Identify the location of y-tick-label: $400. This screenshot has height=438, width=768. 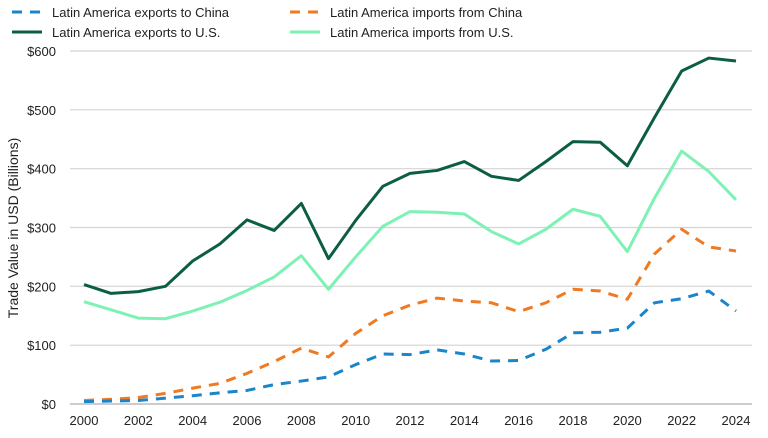
(41, 169).